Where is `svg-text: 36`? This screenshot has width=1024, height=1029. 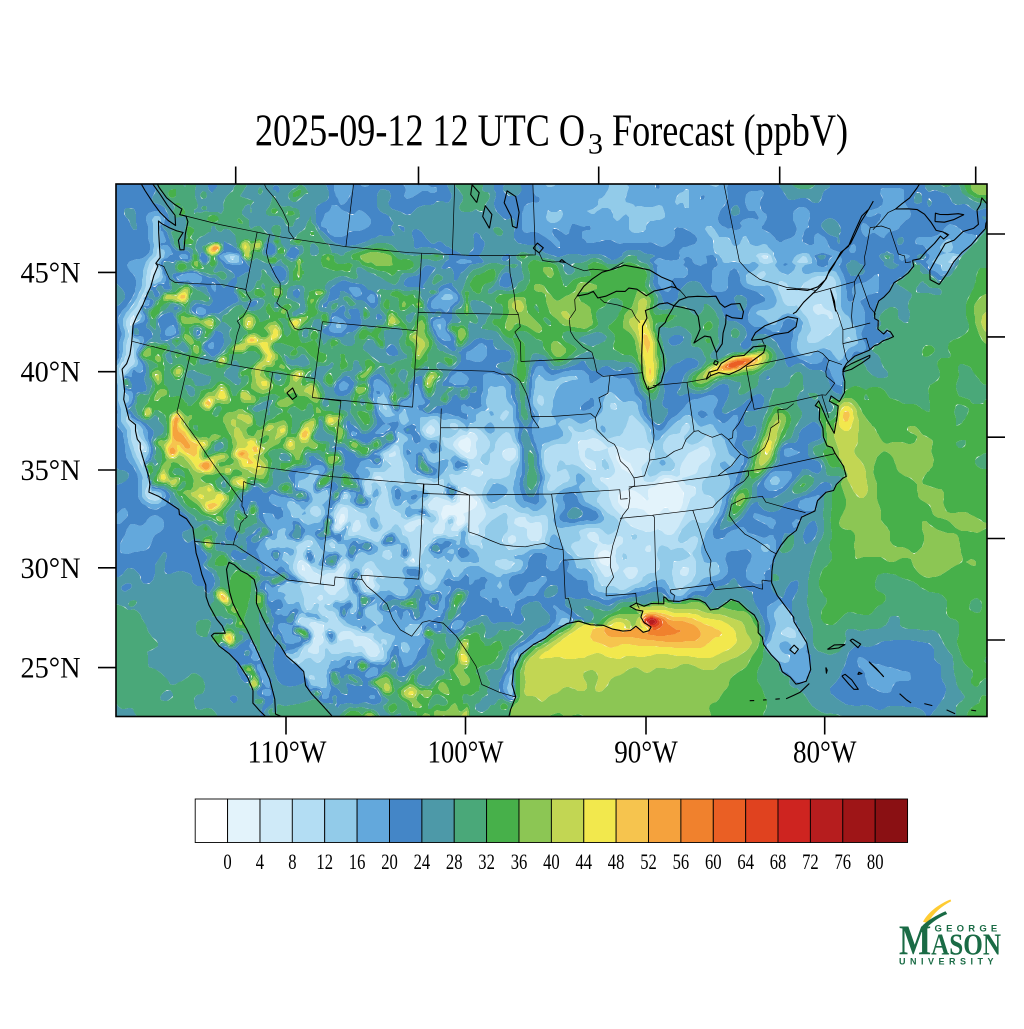
svg-text: 36 is located at coordinates (519, 861).